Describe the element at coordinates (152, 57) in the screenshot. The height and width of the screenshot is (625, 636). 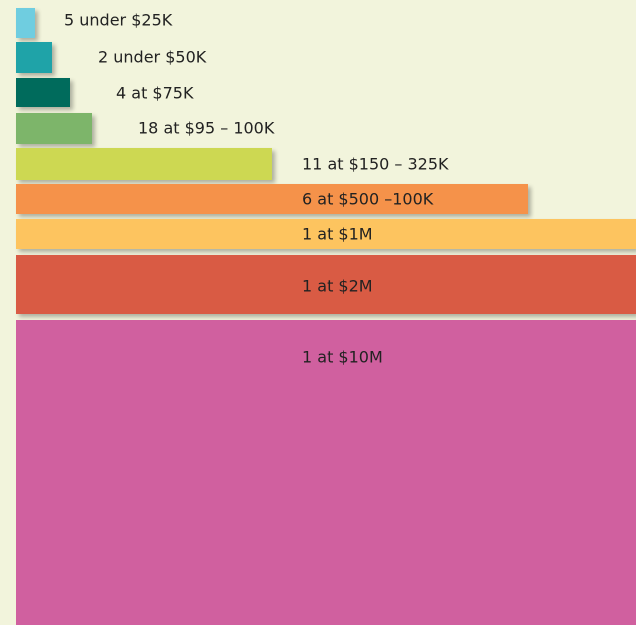
I see `label: 2 under $50K` at that location.